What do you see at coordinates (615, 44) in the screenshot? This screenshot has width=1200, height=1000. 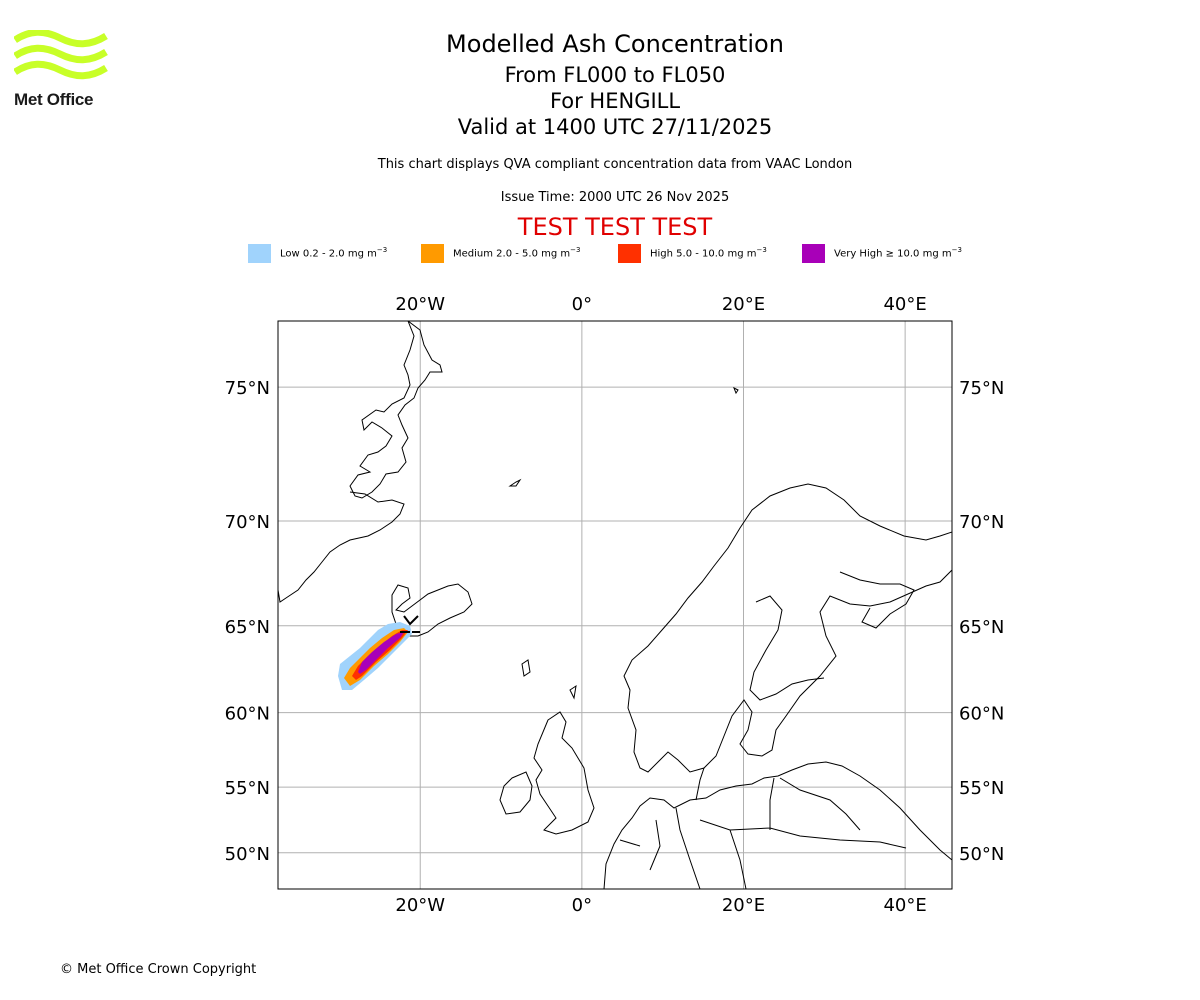 I see `chart-title: Modelled Ash Concentration` at bounding box center [615, 44].